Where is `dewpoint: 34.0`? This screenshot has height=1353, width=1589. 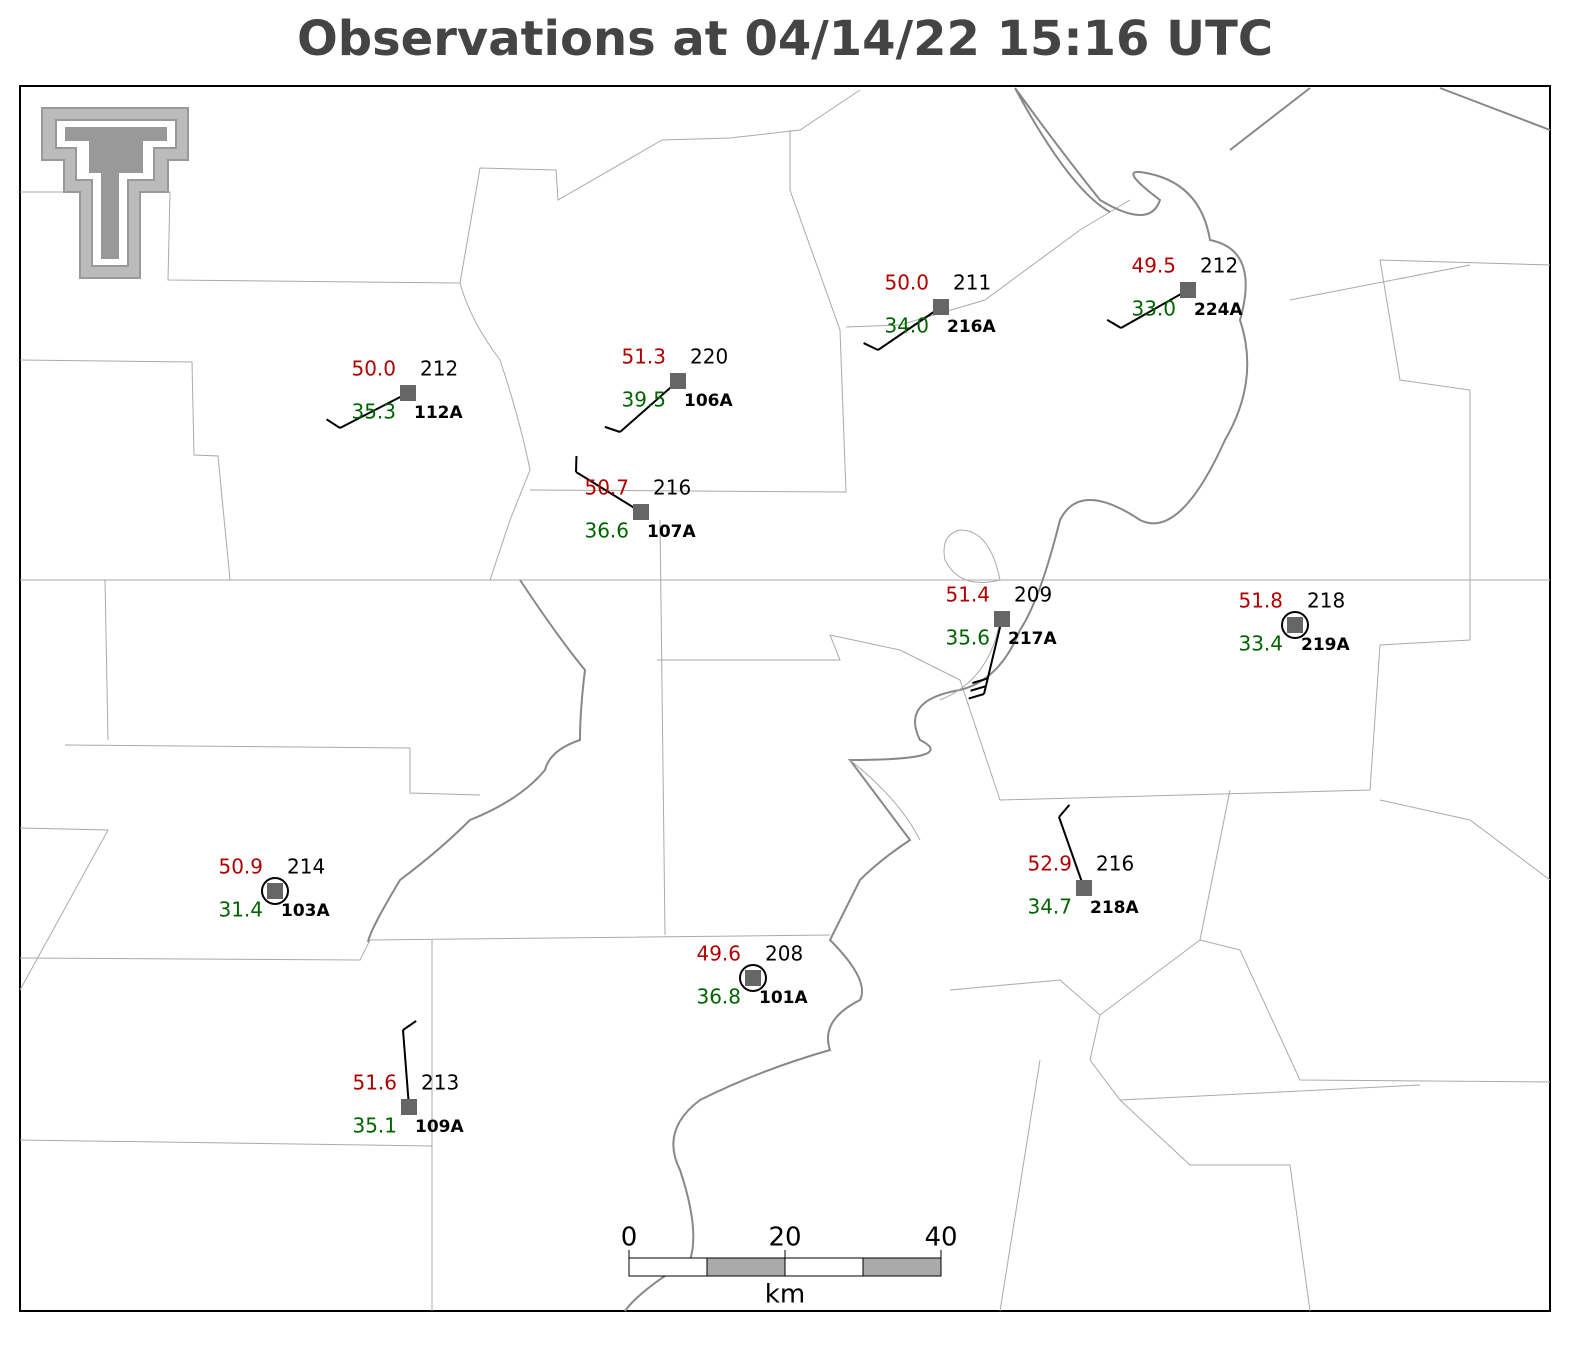 dewpoint: 34.0 is located at coordinates (906, 326).